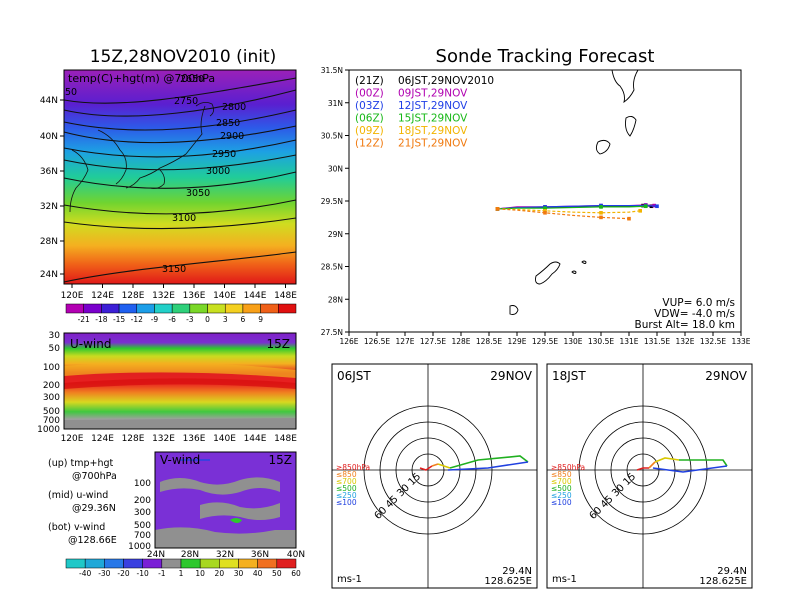 The width and height of the screenshot is (792, 612). Describe the element at coordinates (369, 106) in the screenshot. I see `launch-utc: (03Z)` at that location.